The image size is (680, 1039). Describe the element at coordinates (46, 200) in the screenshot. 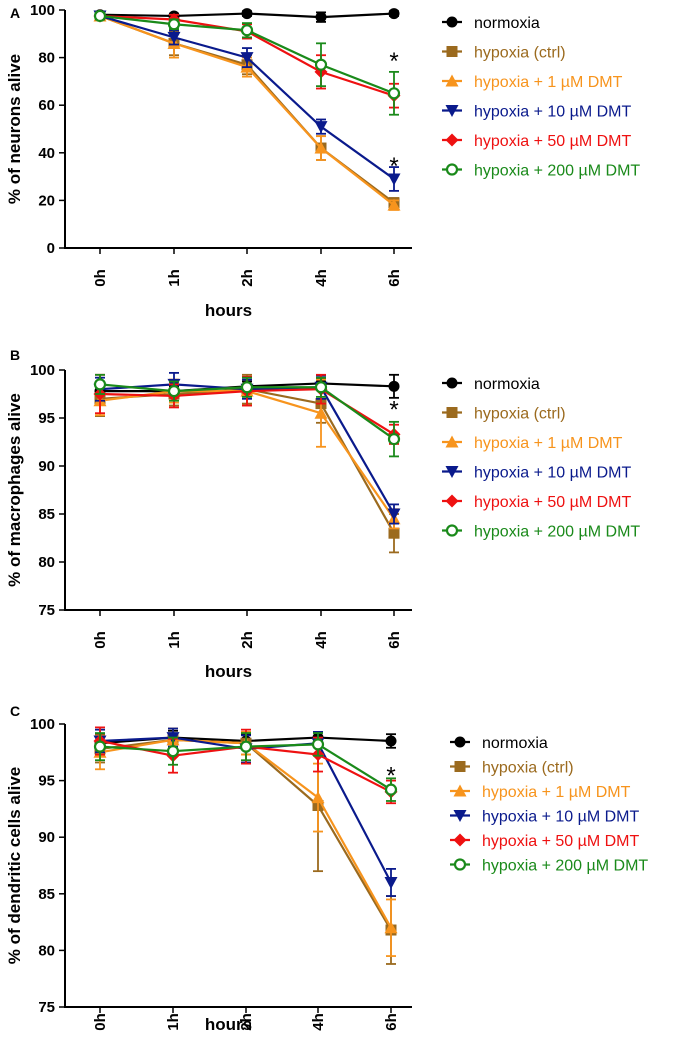

I see `y-tick-label: 20` at that location.